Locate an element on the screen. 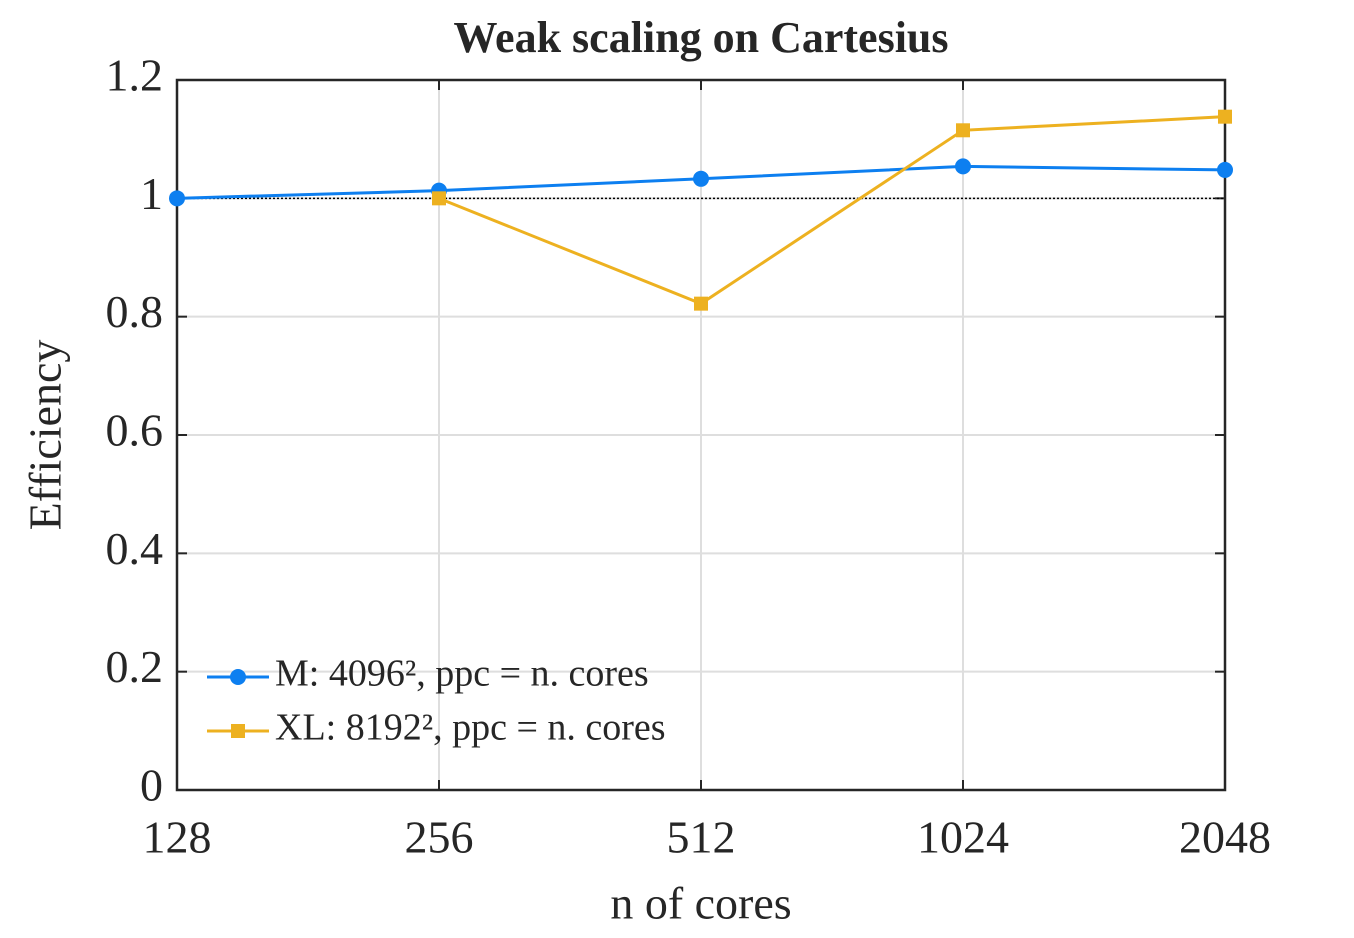  chart-title: Weak scaling on Cartesius is located at coordinates (700, 37).